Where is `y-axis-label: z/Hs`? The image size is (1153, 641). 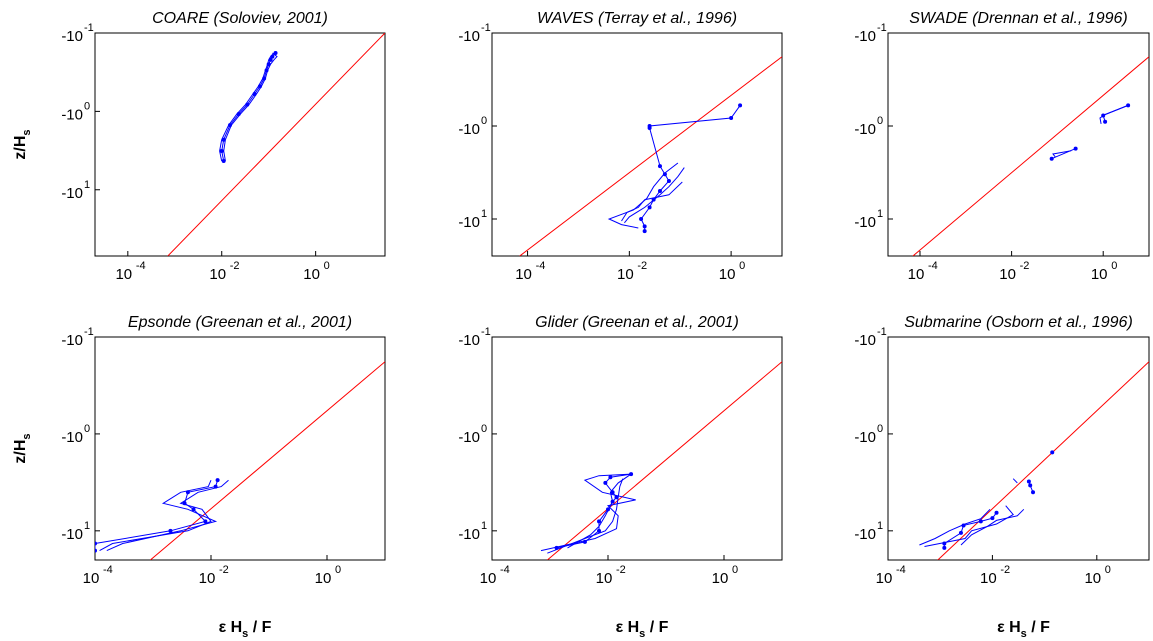 y-axis-label: z/Hs is located at coordinates (22, 448).